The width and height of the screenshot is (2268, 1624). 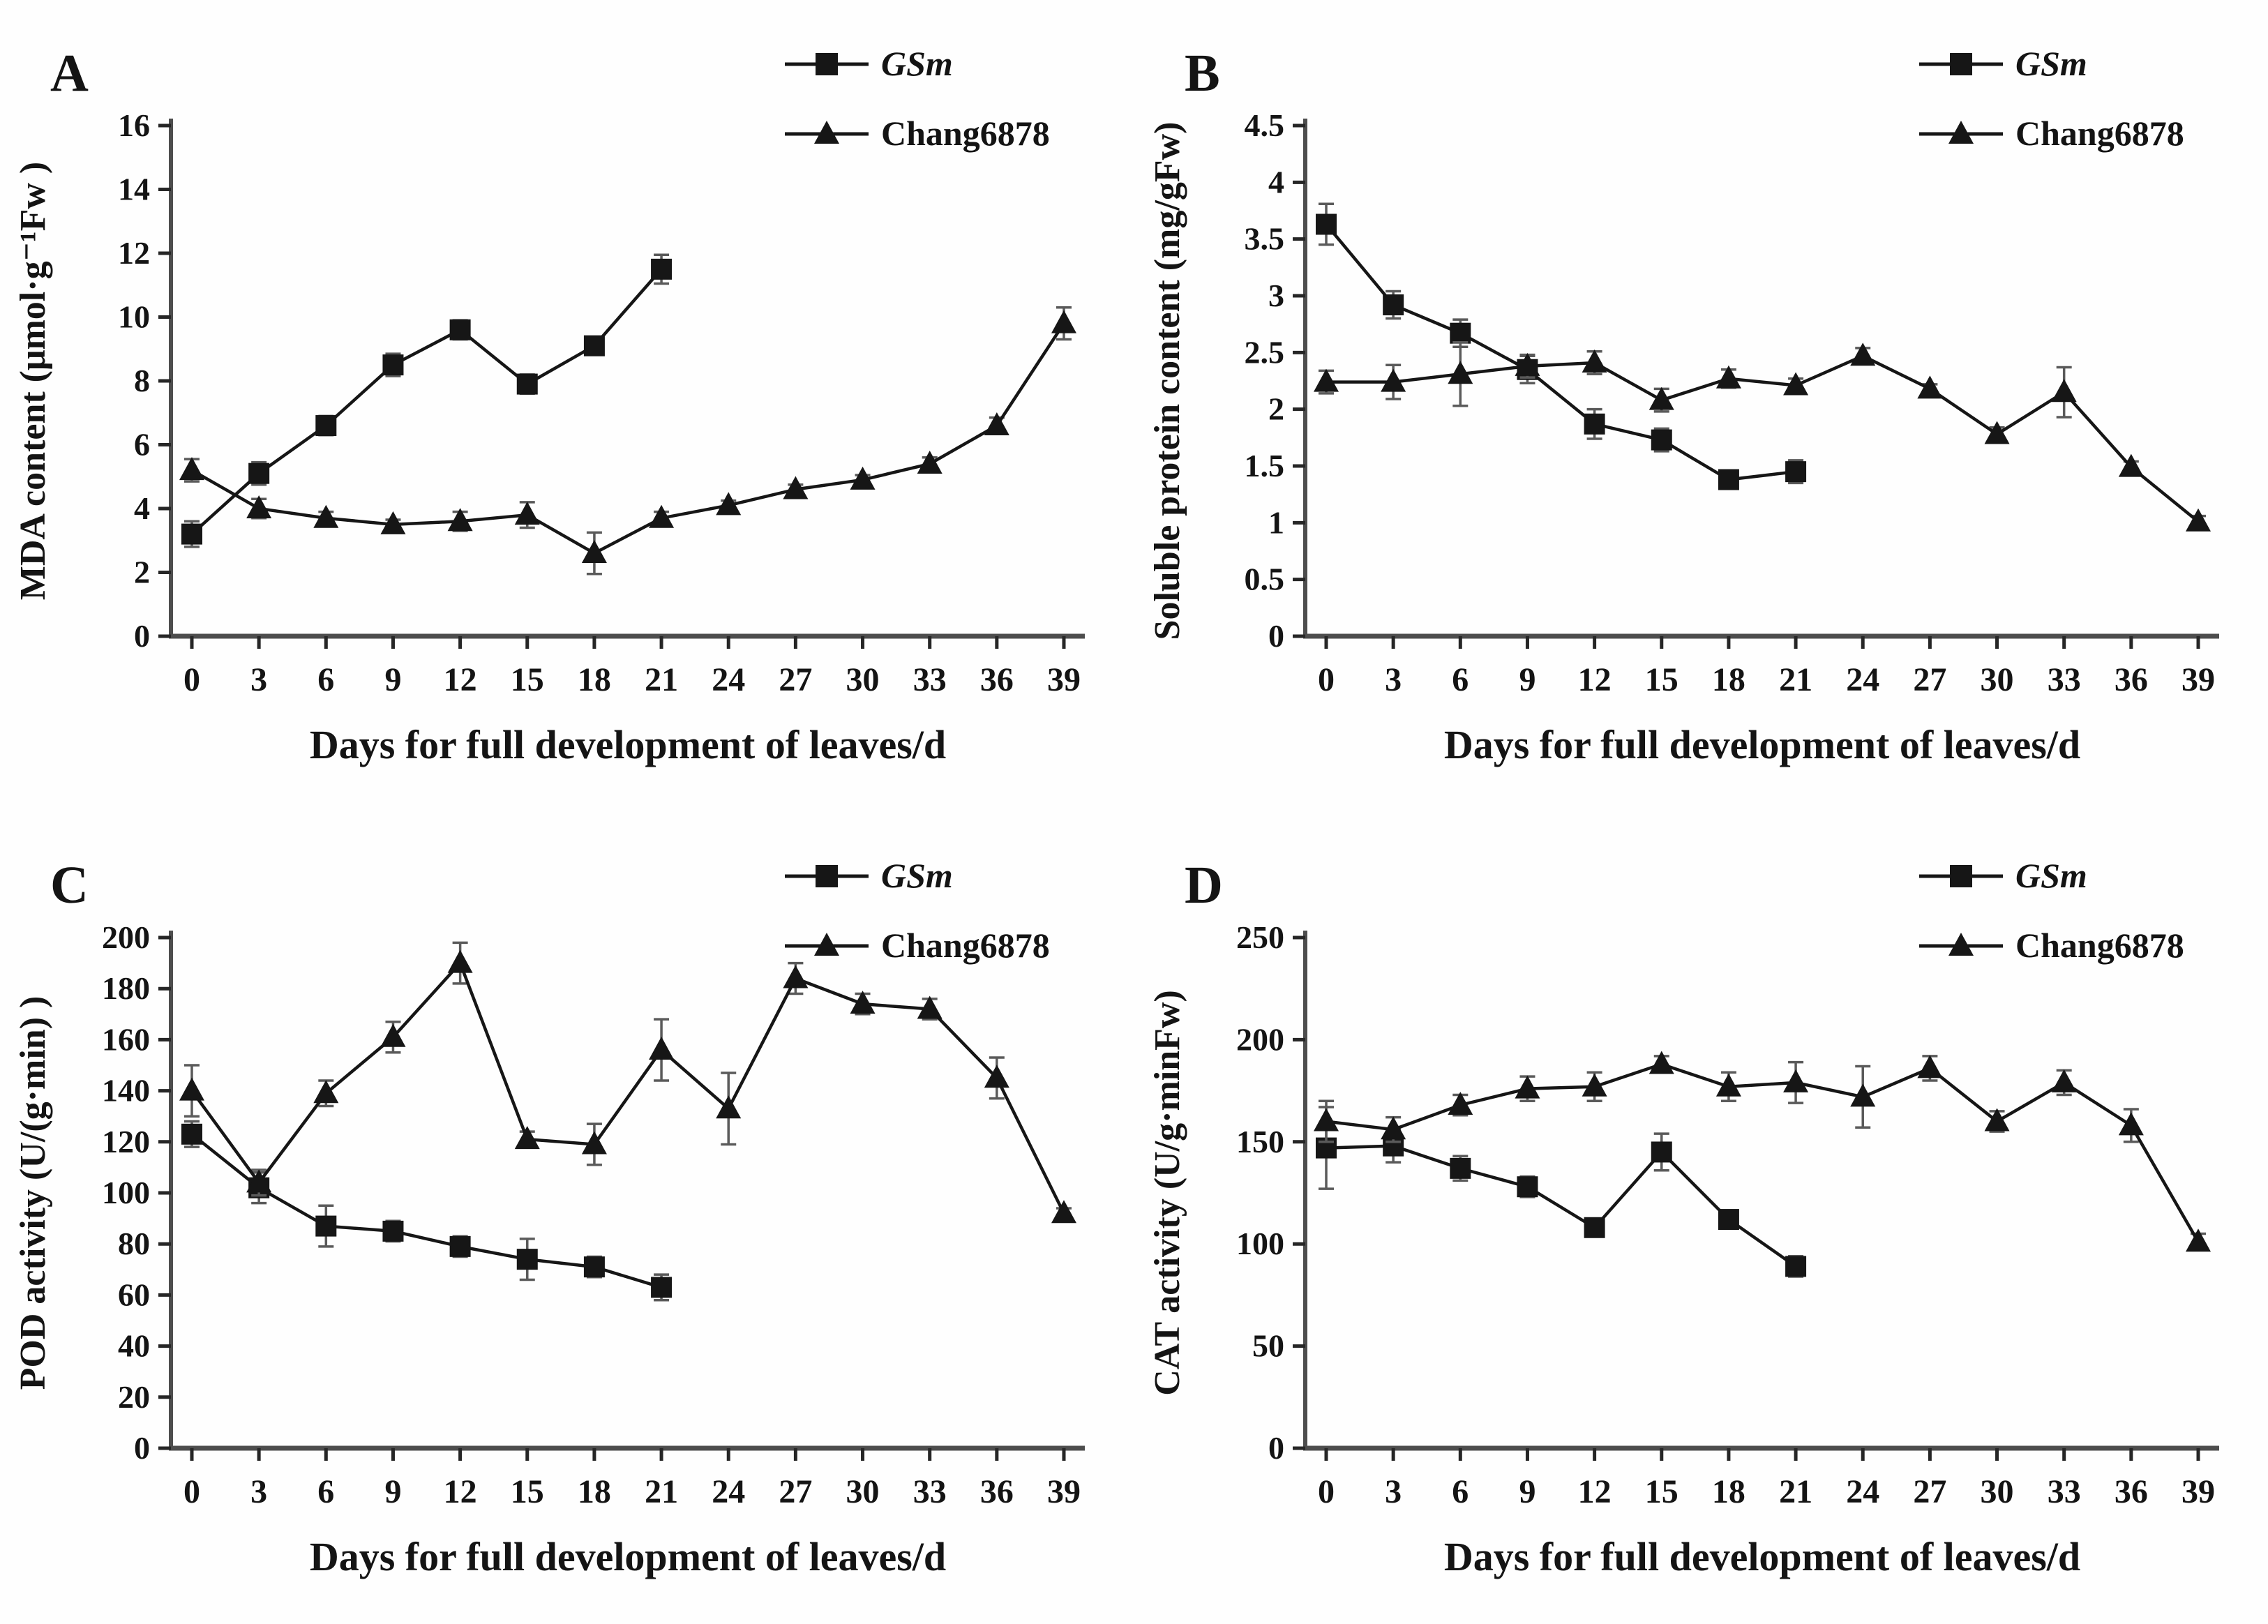 I want to click on y-tick-label: 40, so click(x=134, y=1346).